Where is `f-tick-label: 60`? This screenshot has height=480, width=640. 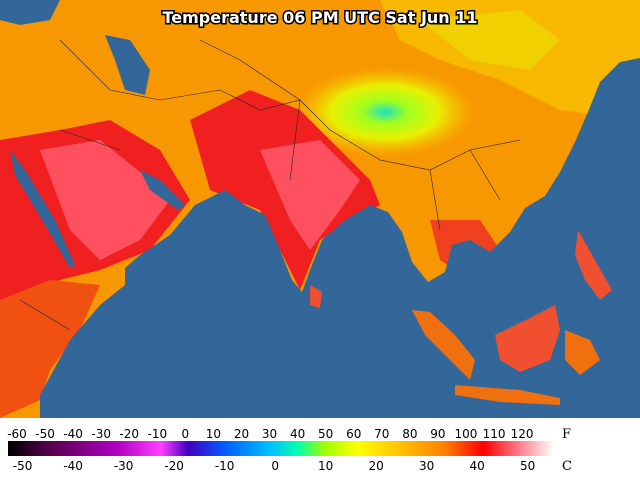 f-tick-label: 60 is located at coordinates (353, 434).